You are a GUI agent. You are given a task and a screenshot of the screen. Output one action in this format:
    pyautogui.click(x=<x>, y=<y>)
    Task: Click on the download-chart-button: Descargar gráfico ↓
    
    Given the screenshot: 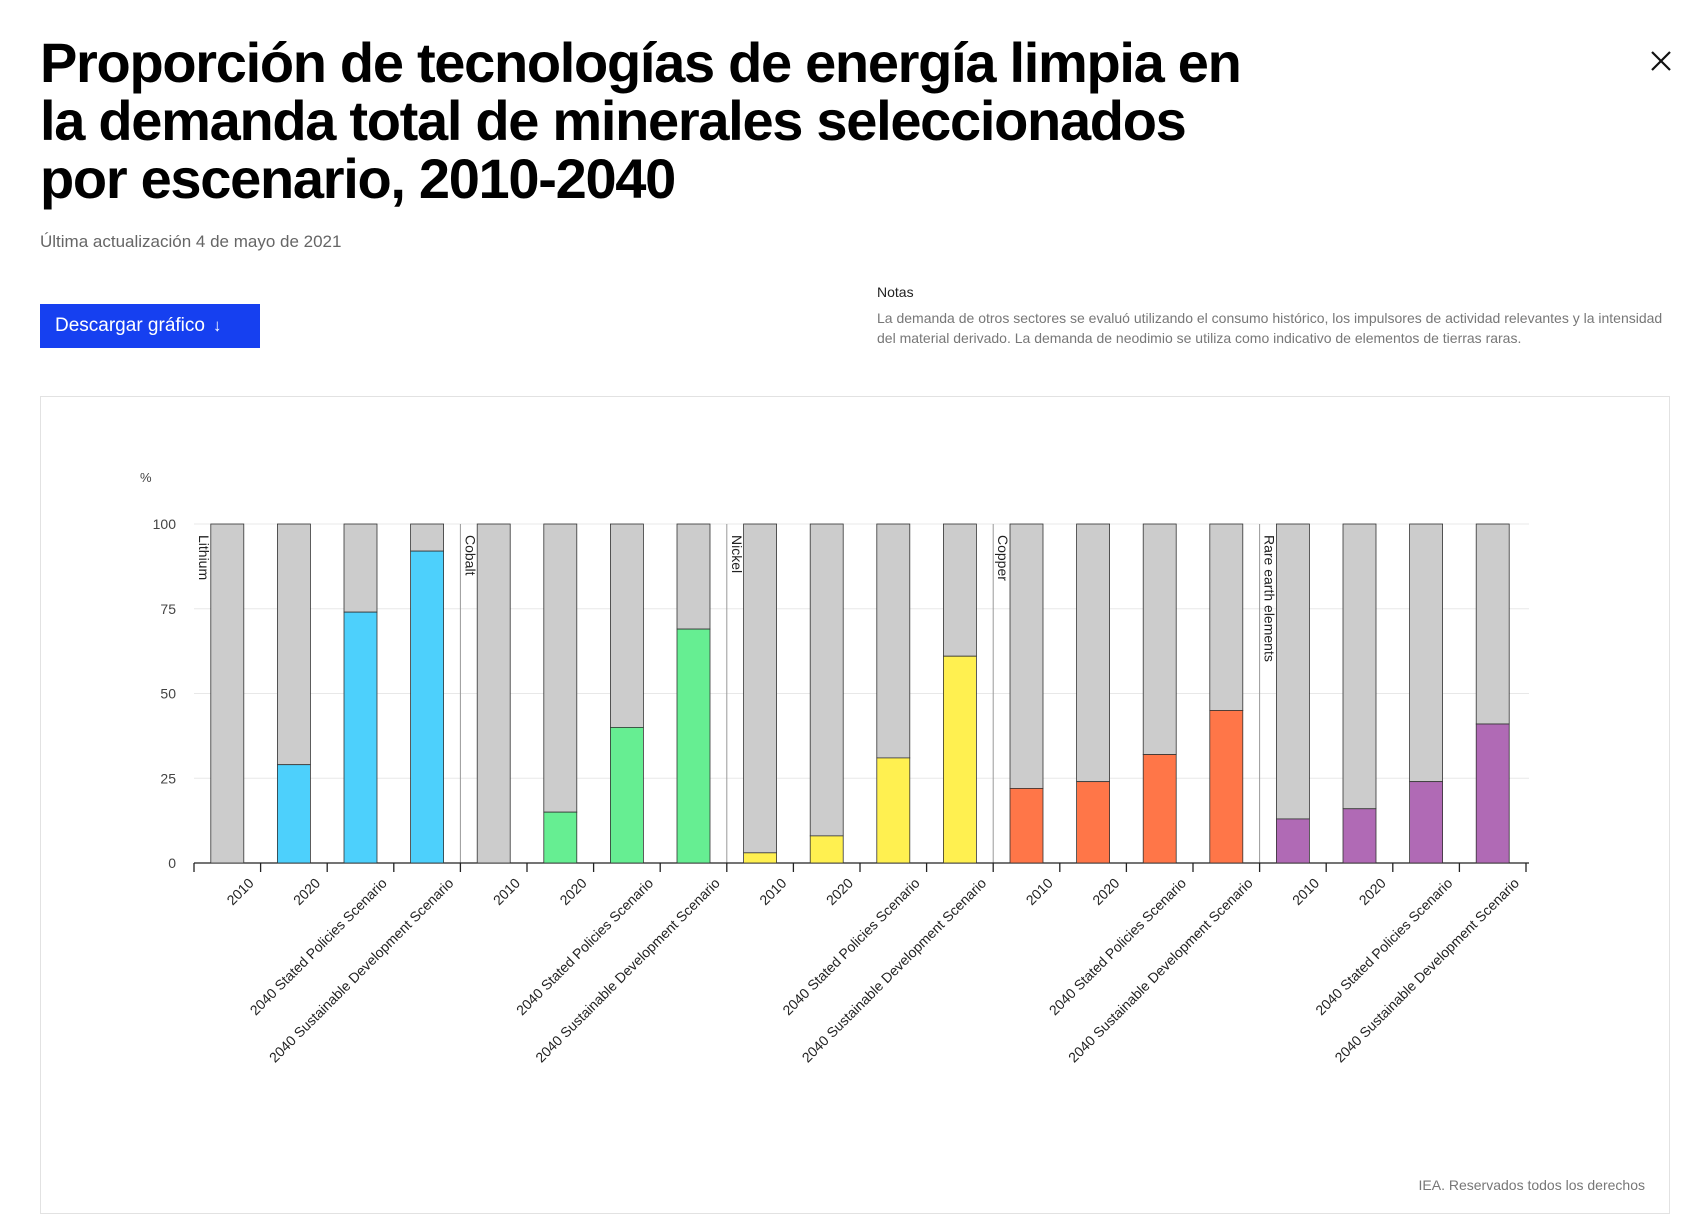 What is the action you would take?
    pyautogui.click(x=150, y=326)
    